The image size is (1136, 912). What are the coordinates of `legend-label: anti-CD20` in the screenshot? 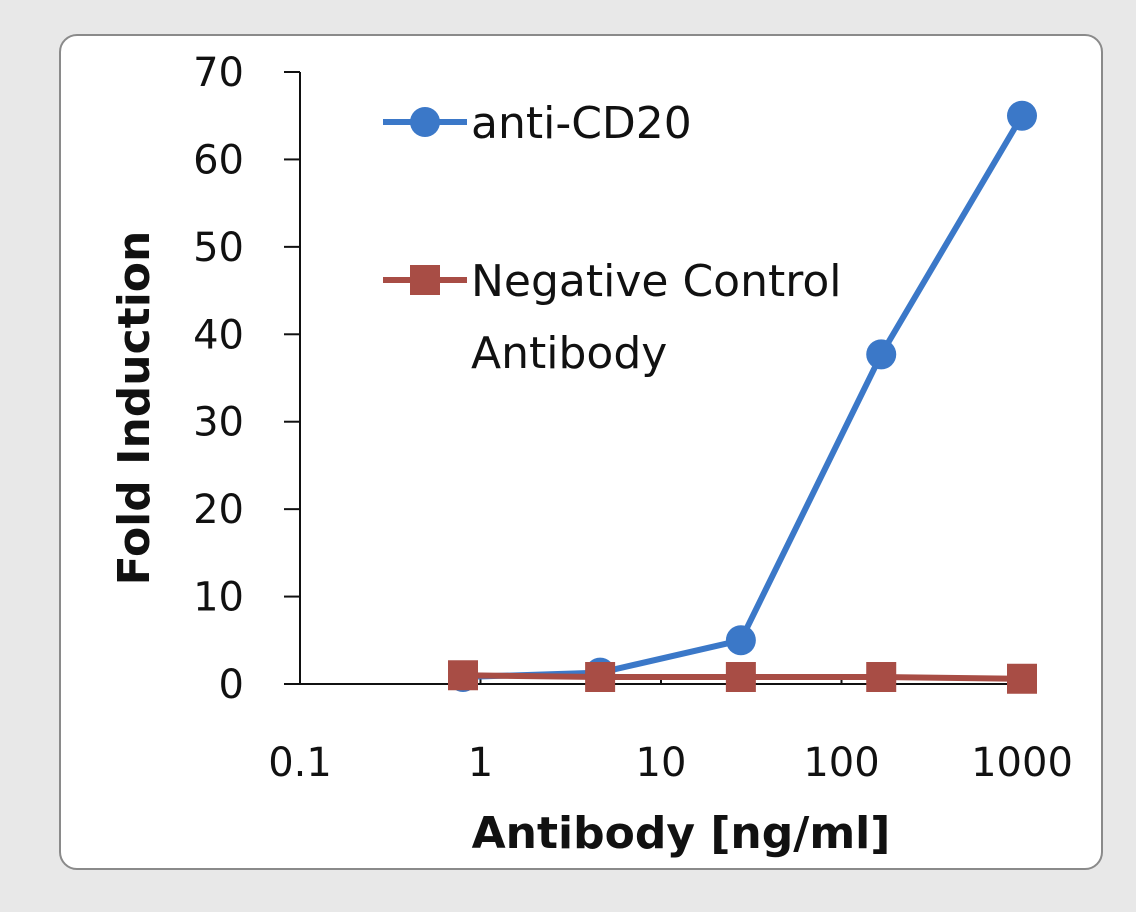 It's located at (581, 123).